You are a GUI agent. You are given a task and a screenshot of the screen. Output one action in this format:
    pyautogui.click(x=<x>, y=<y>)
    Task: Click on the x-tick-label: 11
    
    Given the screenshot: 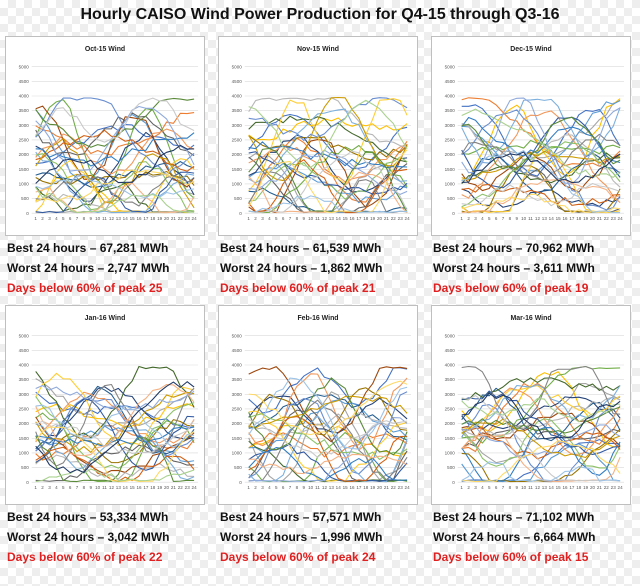 What is the action you would take?
    pyautogui.click(x=317, y=487)
    